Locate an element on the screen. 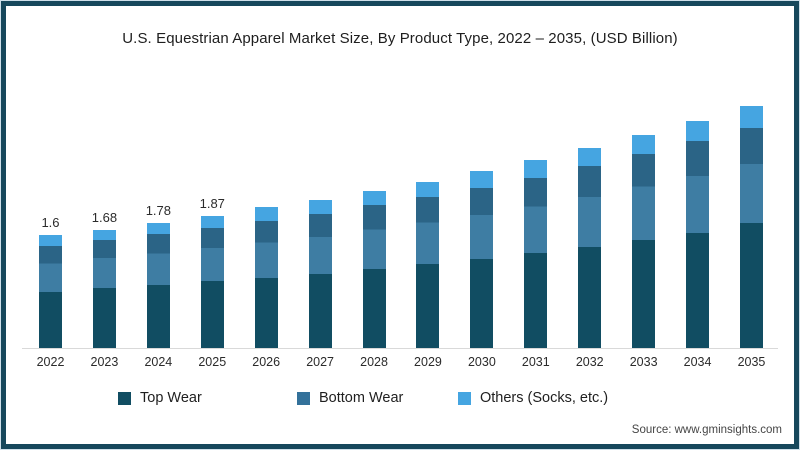 The image size is (800, 450). x-axis-label: 2030 is located at coordinates (481, 362).